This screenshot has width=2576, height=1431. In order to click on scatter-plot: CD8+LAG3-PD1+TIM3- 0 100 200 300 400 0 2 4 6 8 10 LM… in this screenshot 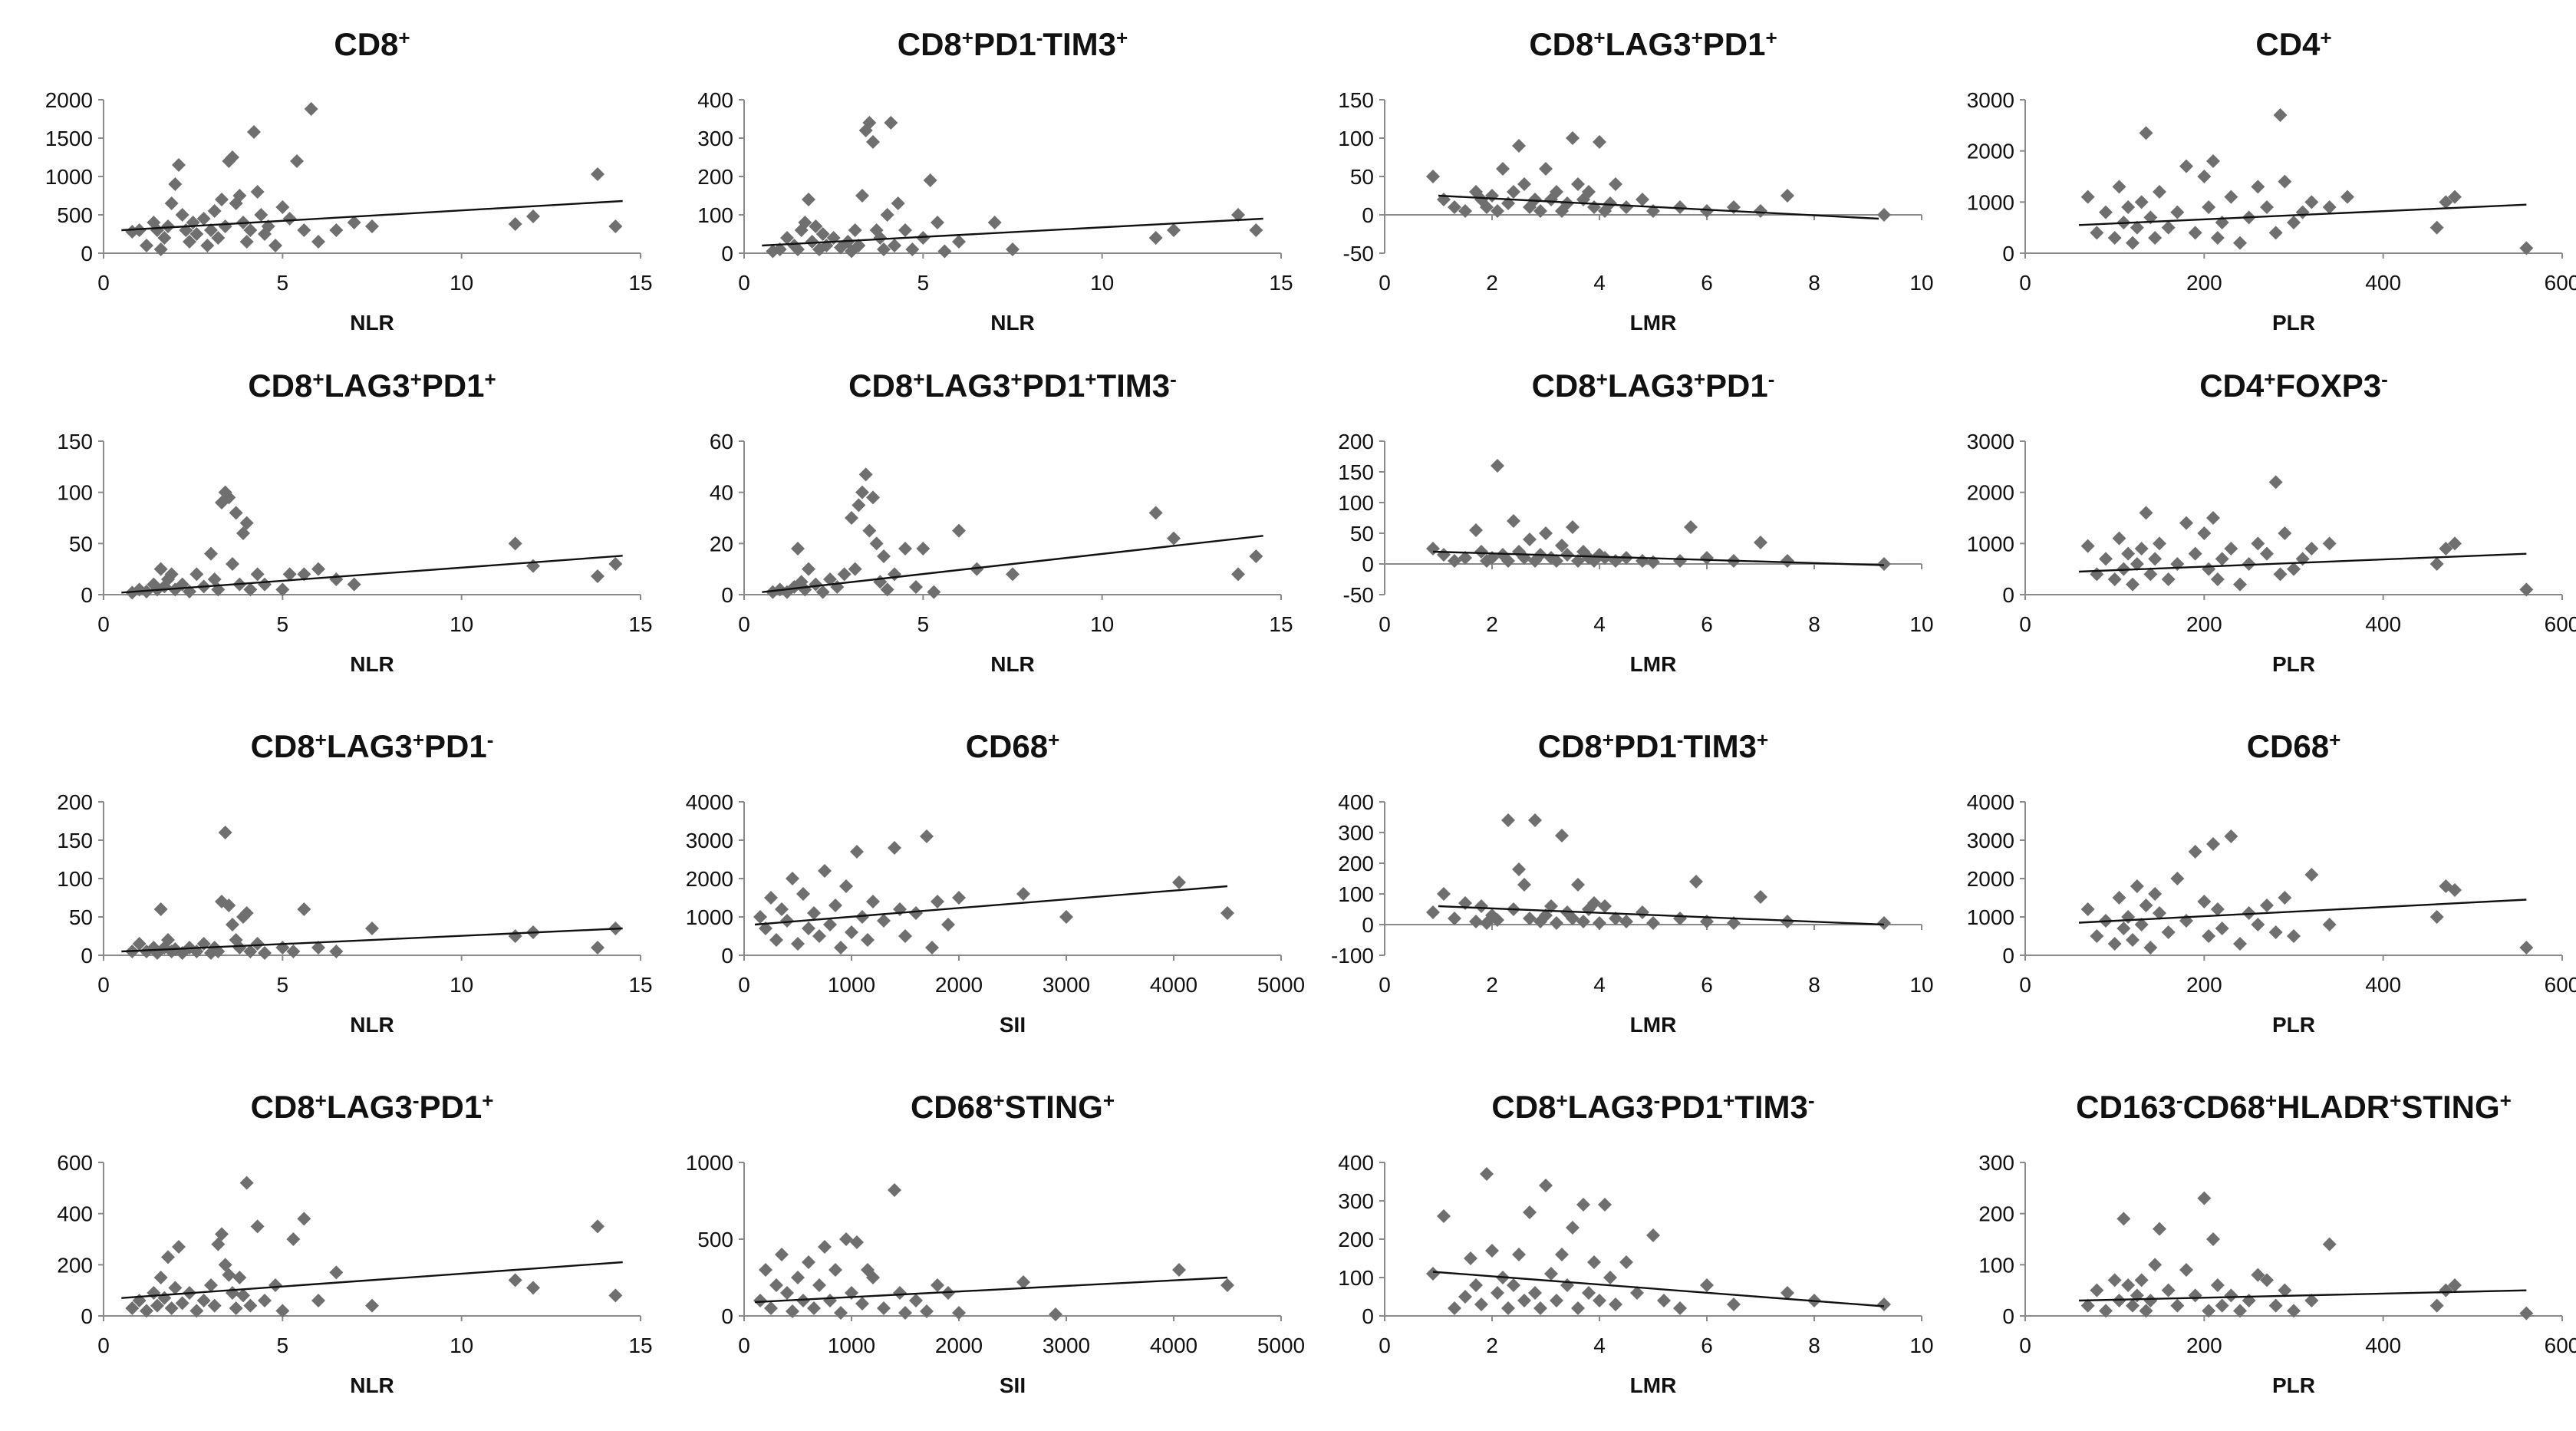, I will do `click(1635, 1243)`.